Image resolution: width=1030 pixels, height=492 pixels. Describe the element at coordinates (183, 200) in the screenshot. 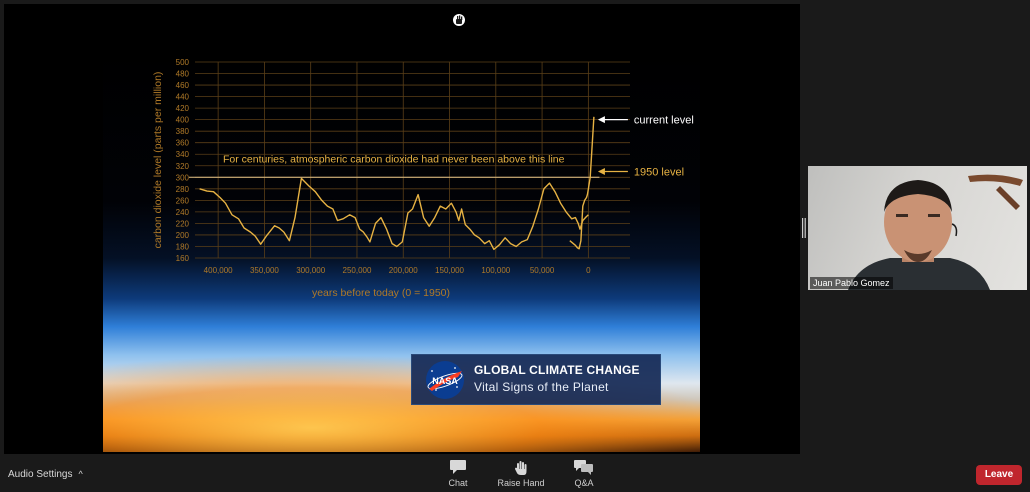

I see `y-tick-label: 260` at that location.